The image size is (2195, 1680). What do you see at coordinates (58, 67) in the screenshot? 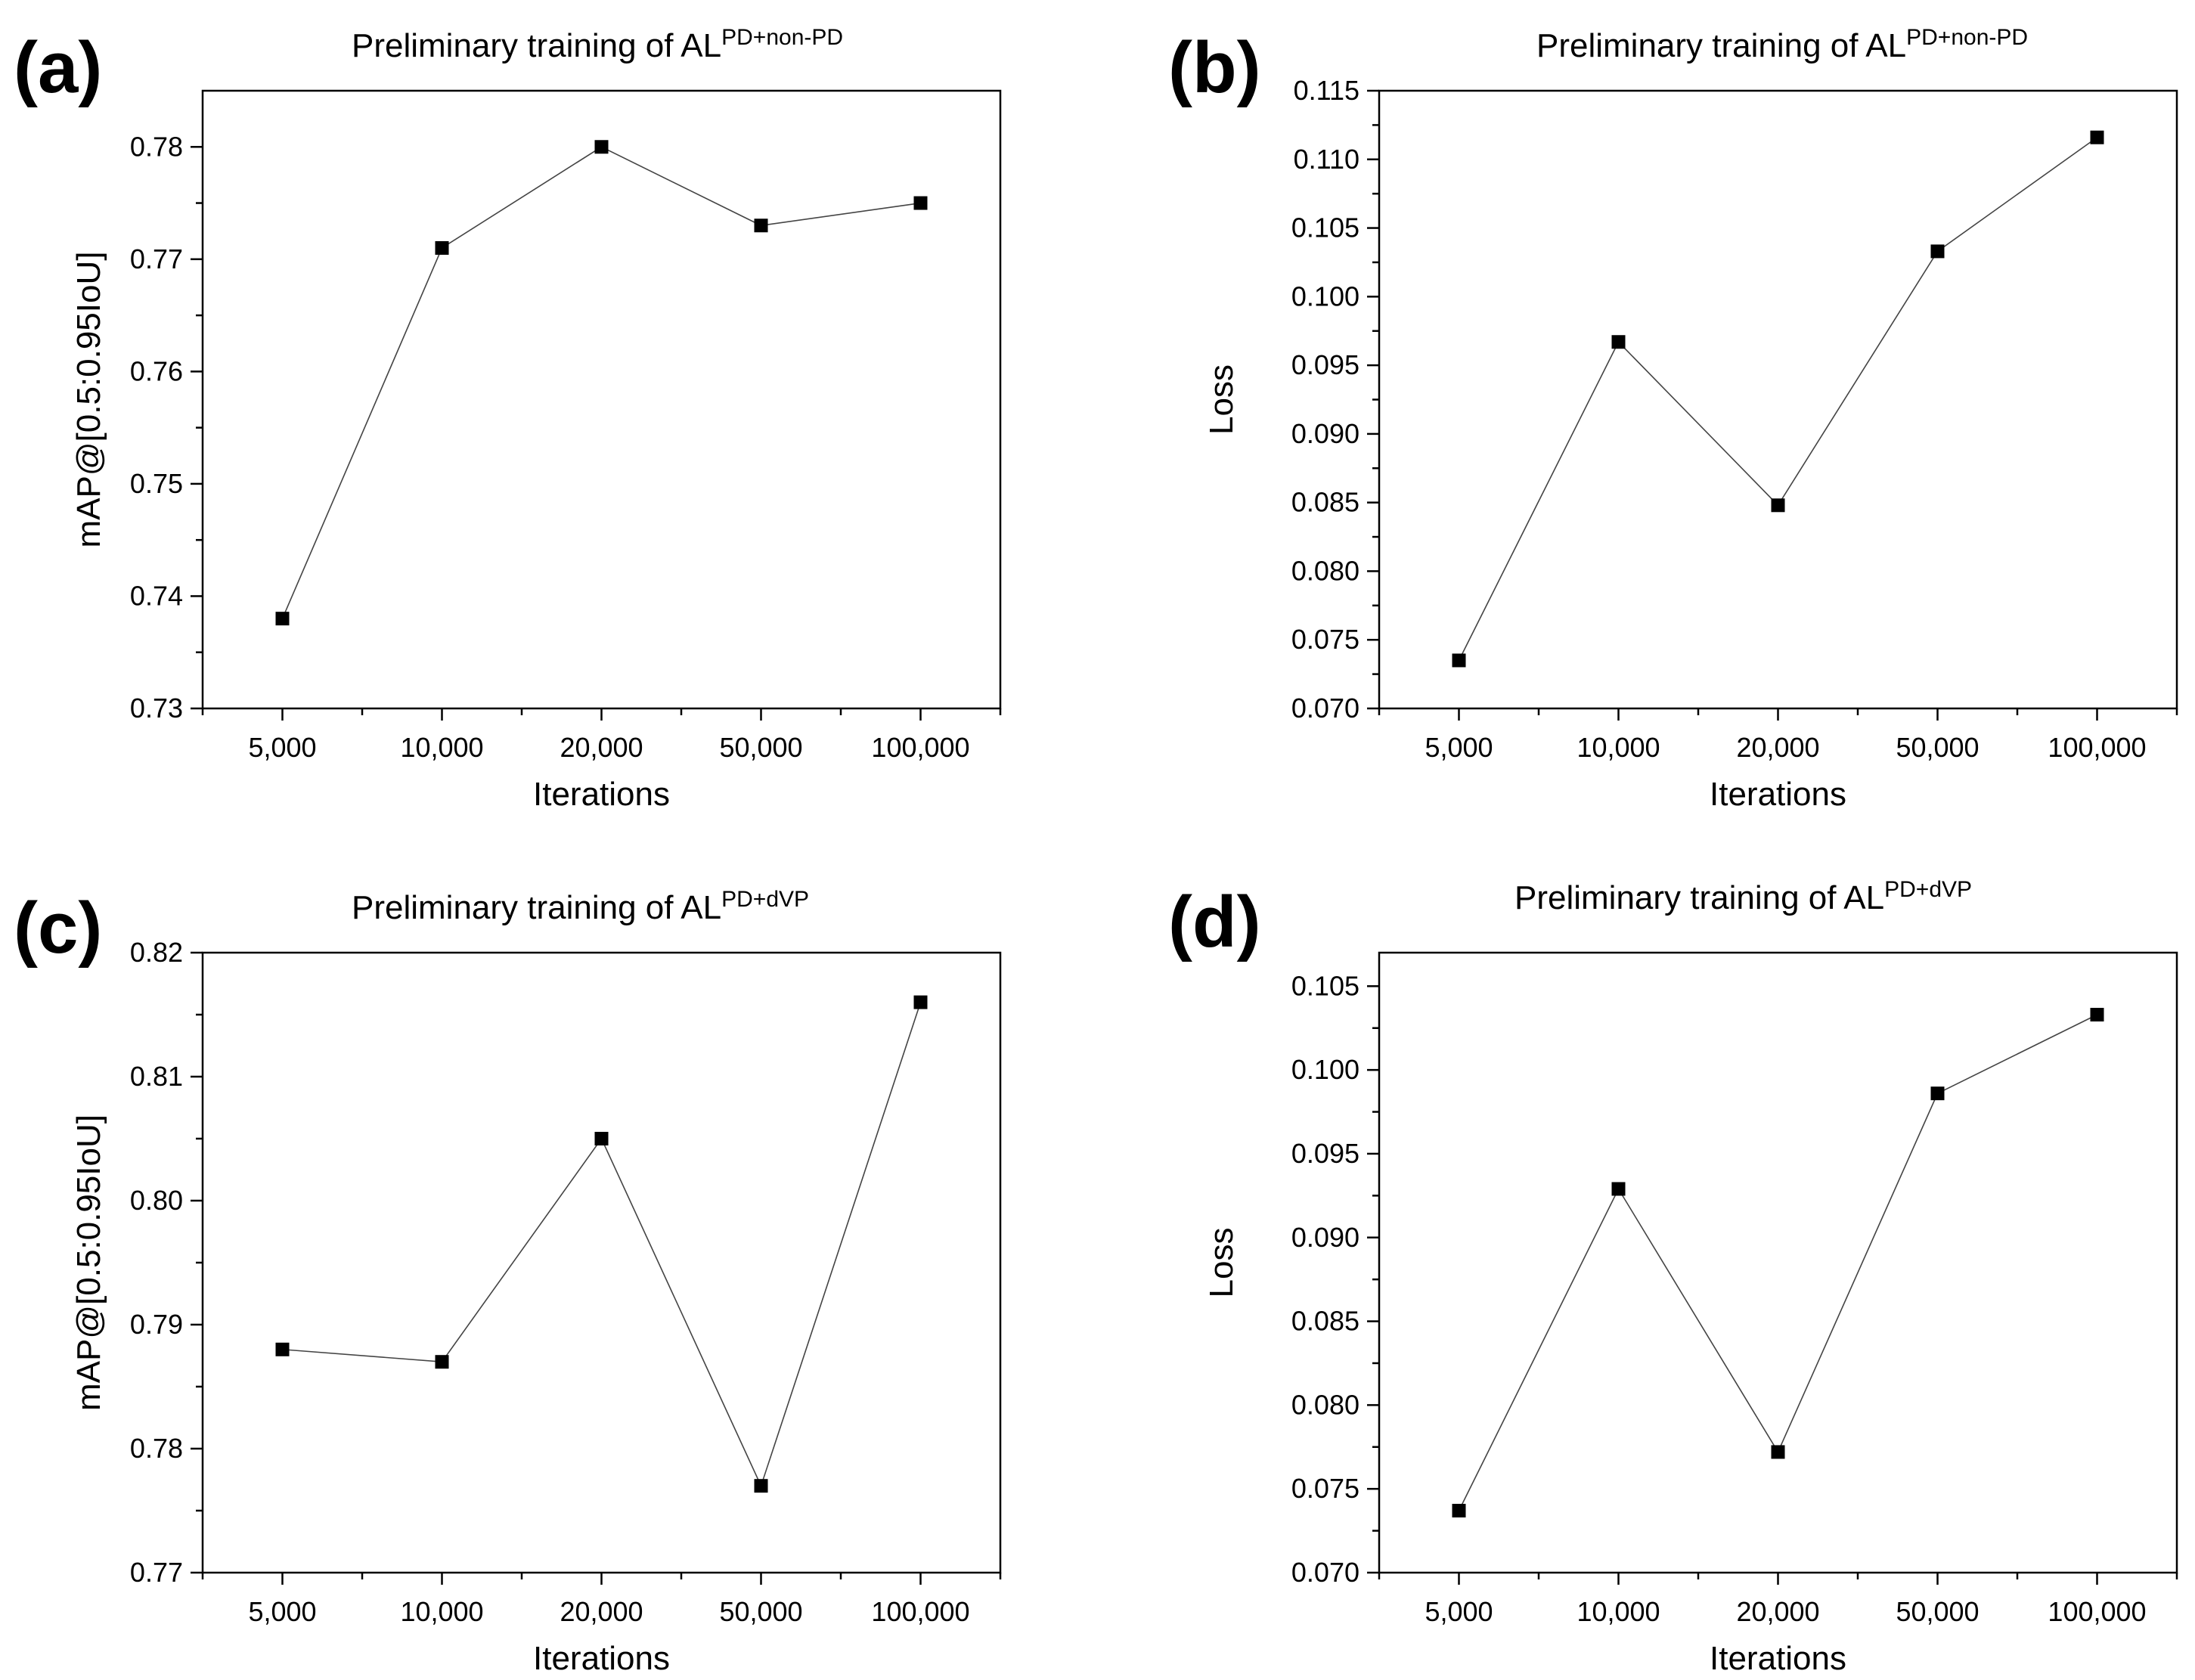
I see `panel-label: (a)` at bounding box center [58, 67].